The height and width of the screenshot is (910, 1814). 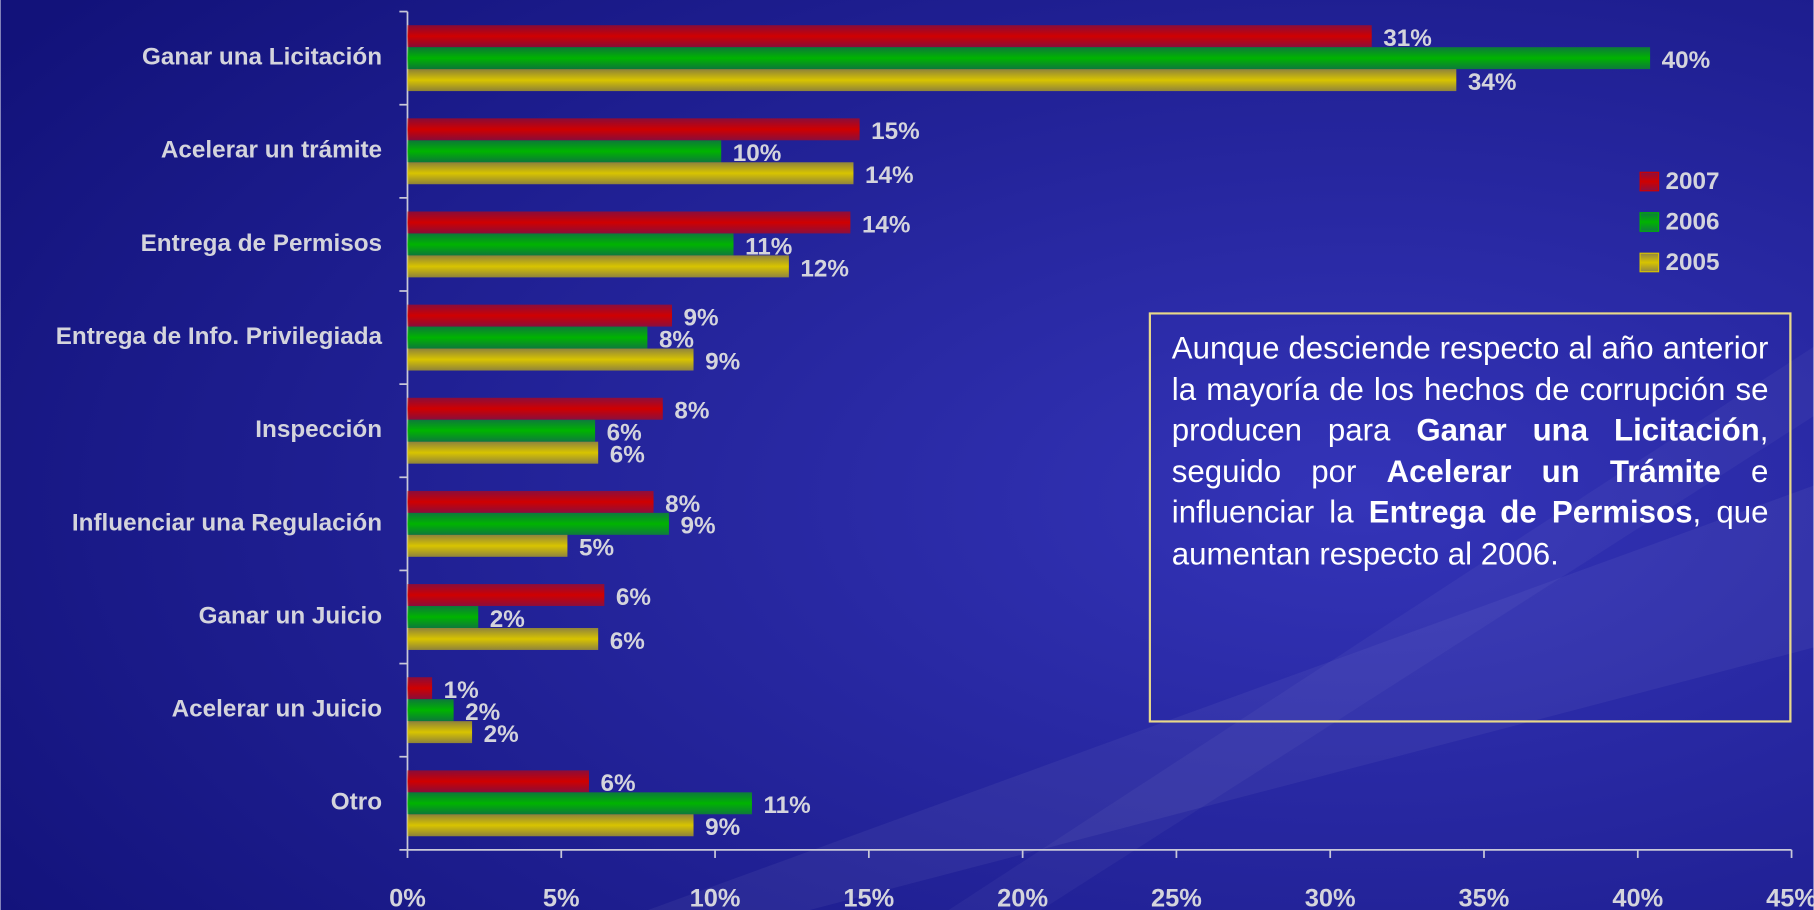 What do you see at coordinates (261, 243) in the screenshot?
I see `y-tick-label: Entrega de Permisos` at bounding box center [261, 243].